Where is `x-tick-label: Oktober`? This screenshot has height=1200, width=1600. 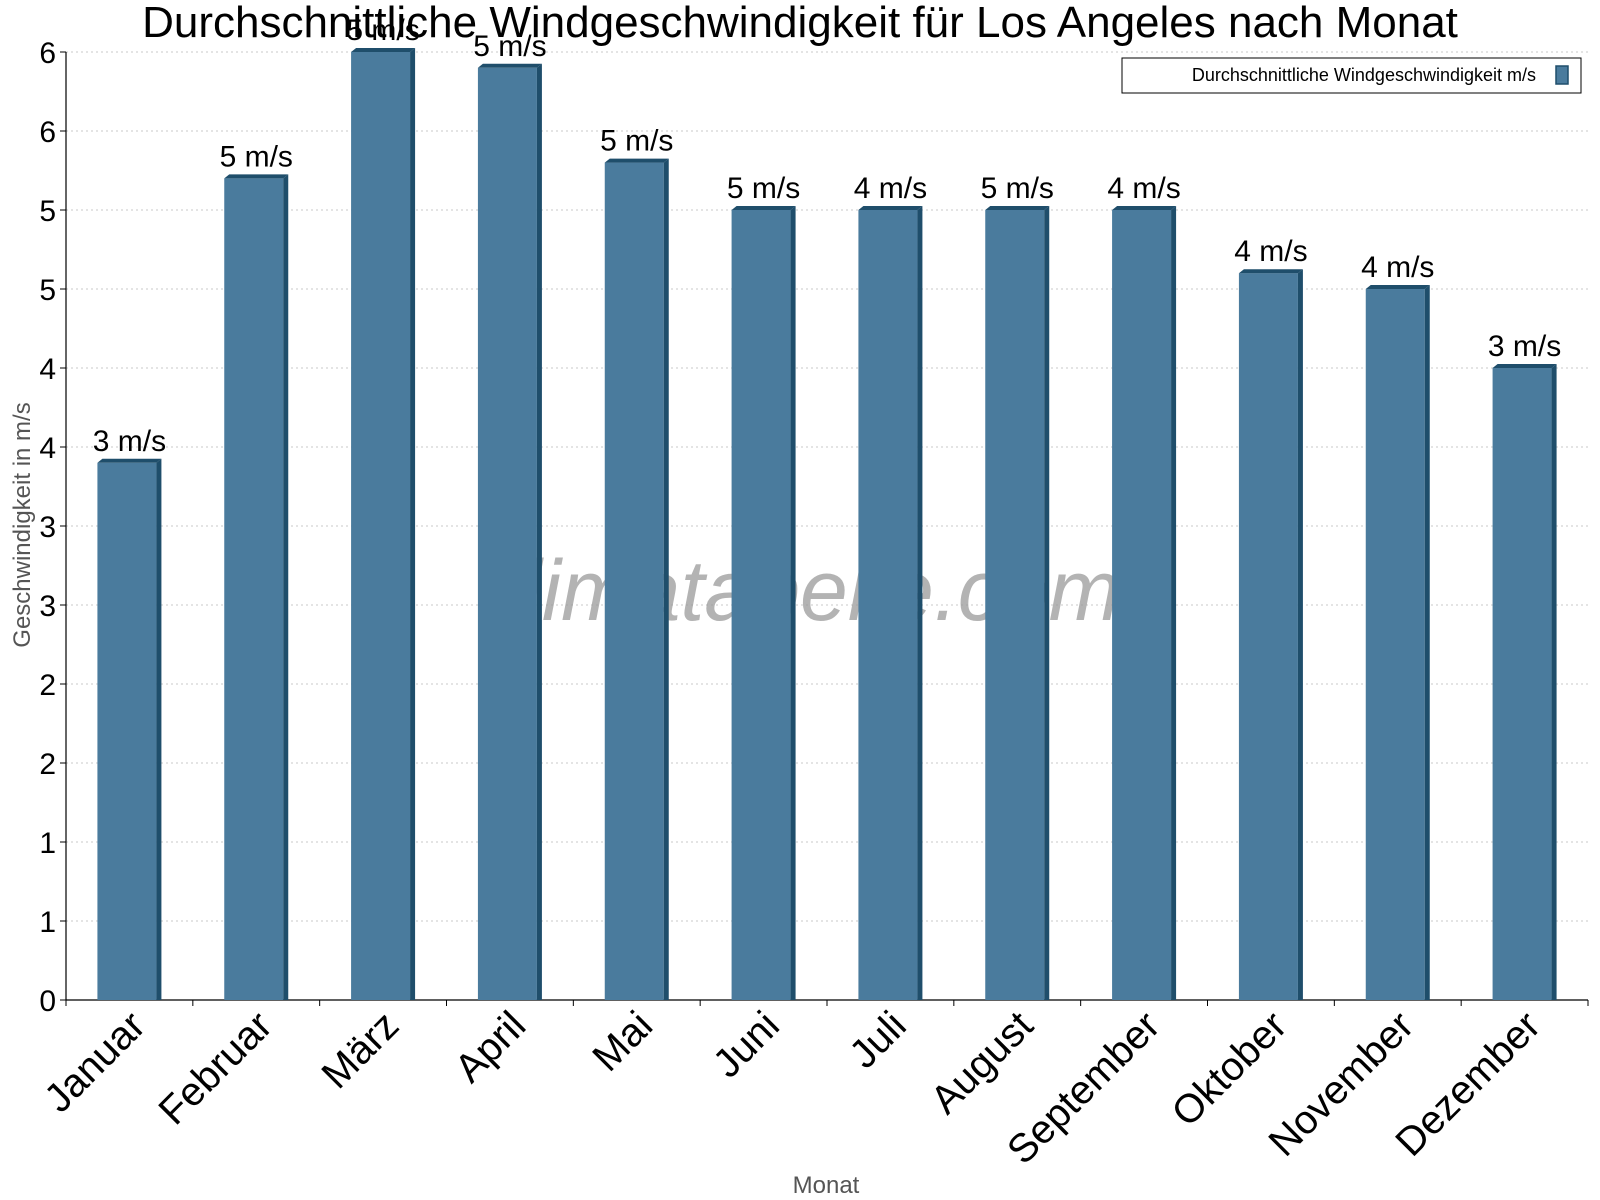 x-tick-label: Oktober is located at coordinates (1230, 1069).